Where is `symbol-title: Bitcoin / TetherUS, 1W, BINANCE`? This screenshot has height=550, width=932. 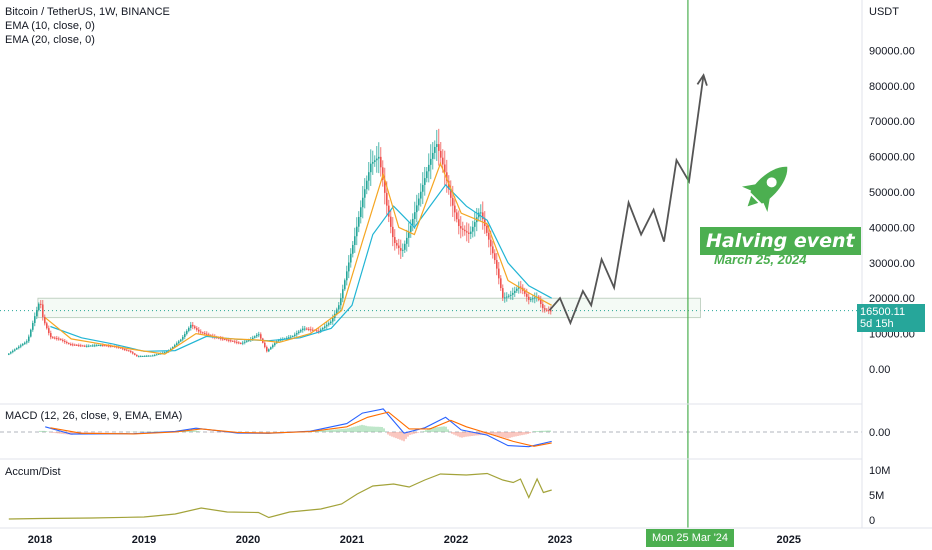
symbol-title: Bitcoin / TetherUS, 1W, BINANCE is located at coordinates (87, 12).